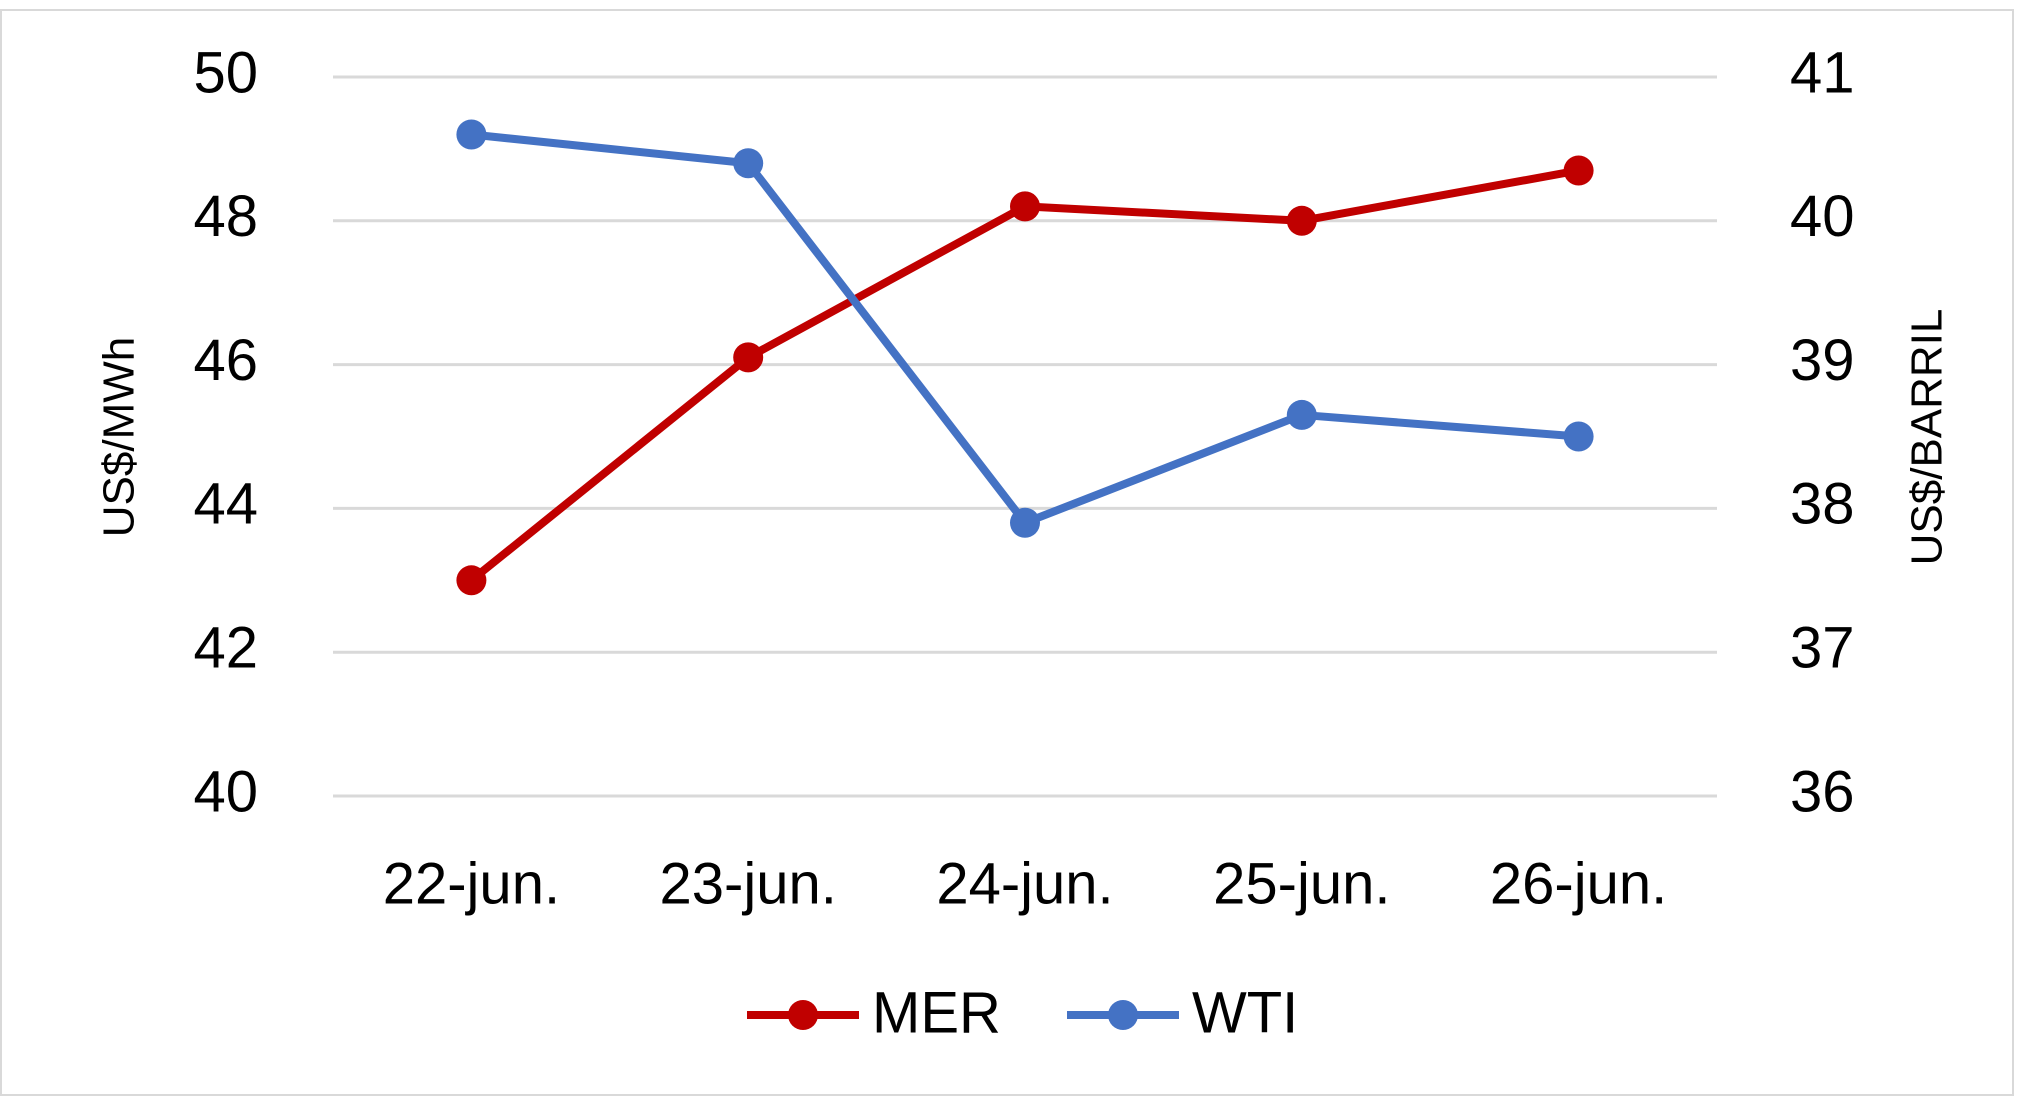  I want to click on y2-tick-label: 38, so click(1822, 504).